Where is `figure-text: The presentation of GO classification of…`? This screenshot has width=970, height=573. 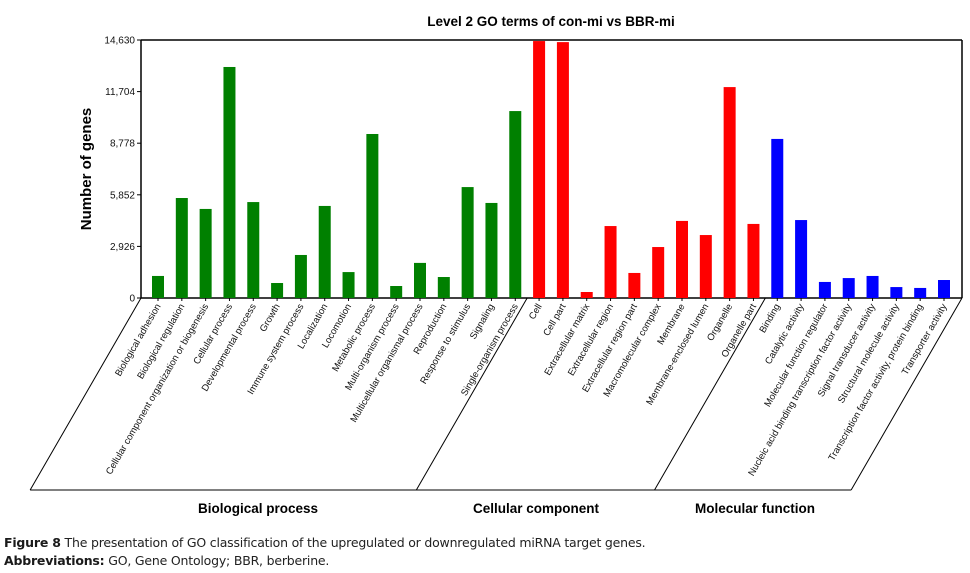 figure-text: The presentation of GO classification of… is located at coordinates (353, 542).